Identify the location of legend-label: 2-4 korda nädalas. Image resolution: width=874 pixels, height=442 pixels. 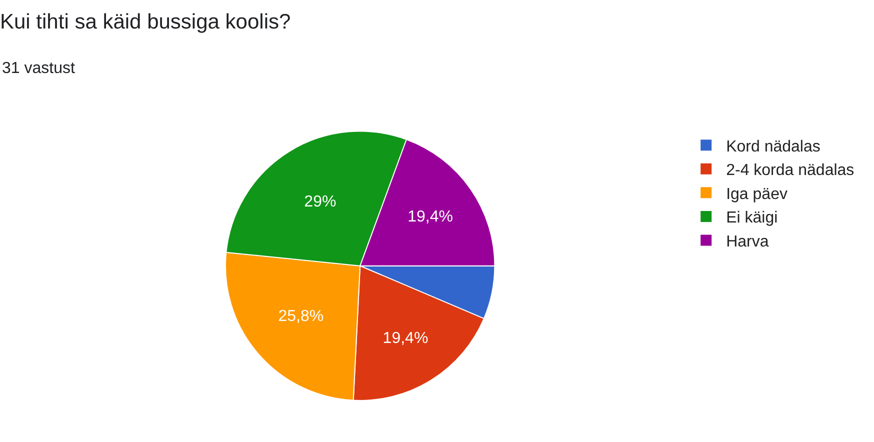
(790, 171).